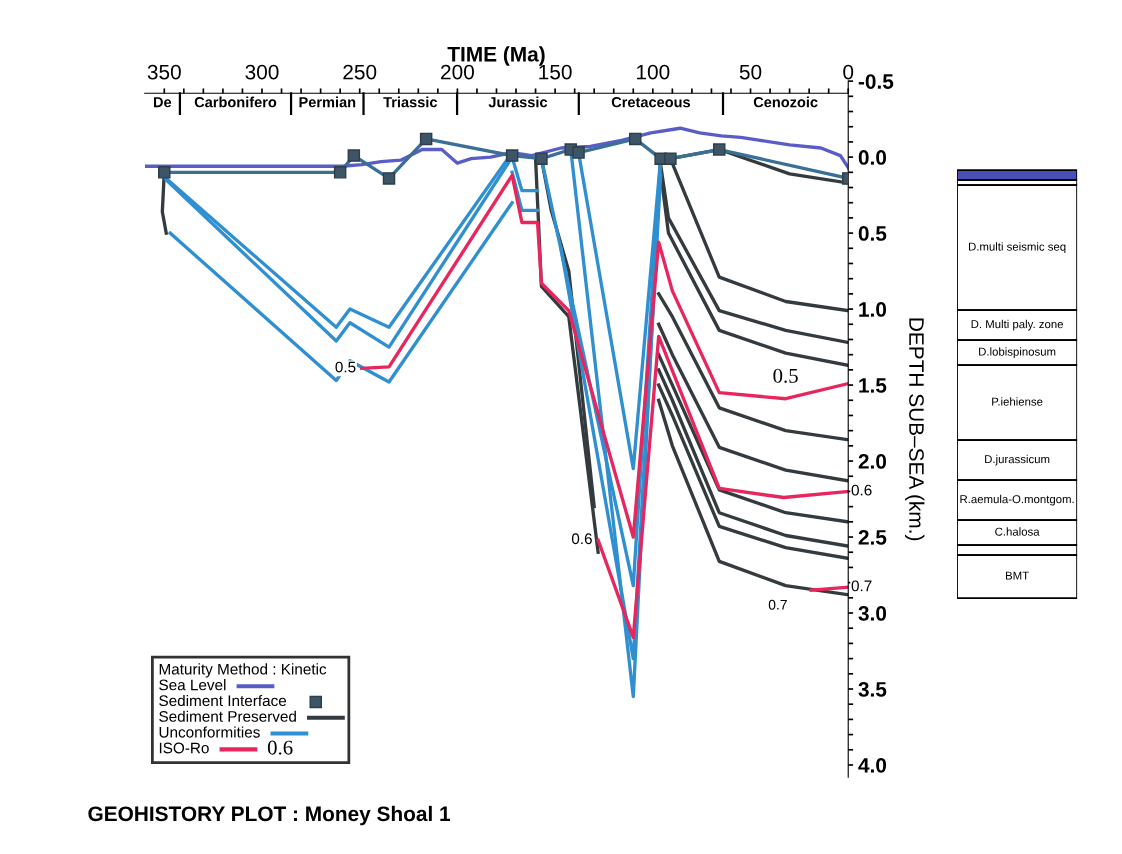 The image size is (1122, 854). I want to click on x-tick-label: 50, so click(750, 72).